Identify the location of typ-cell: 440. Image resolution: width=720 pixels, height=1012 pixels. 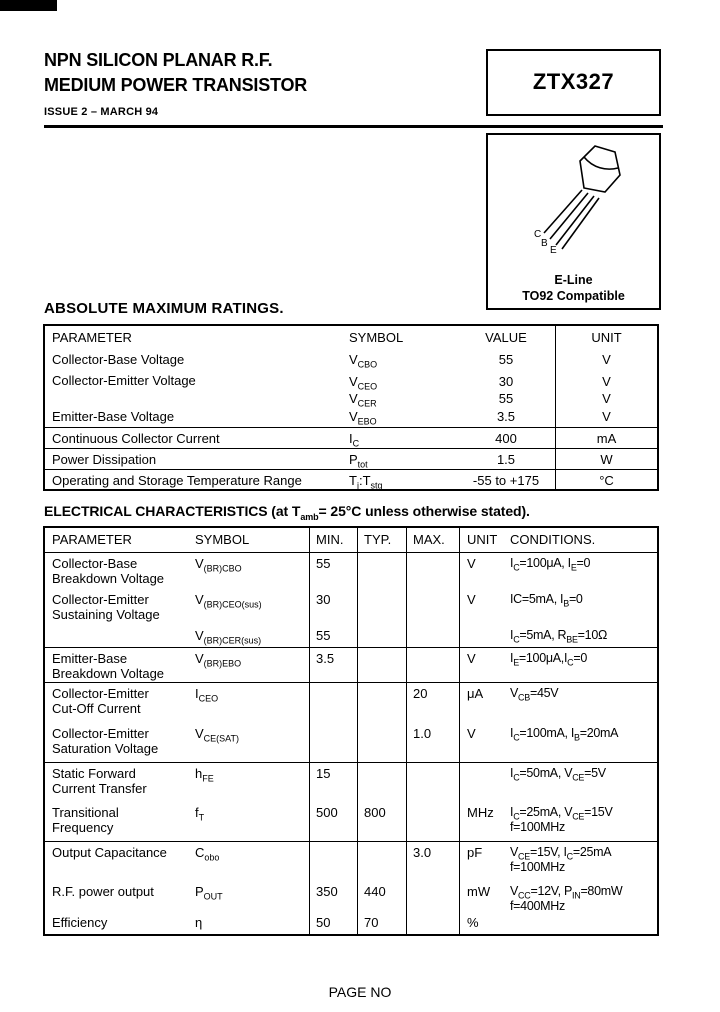
(381, 897).